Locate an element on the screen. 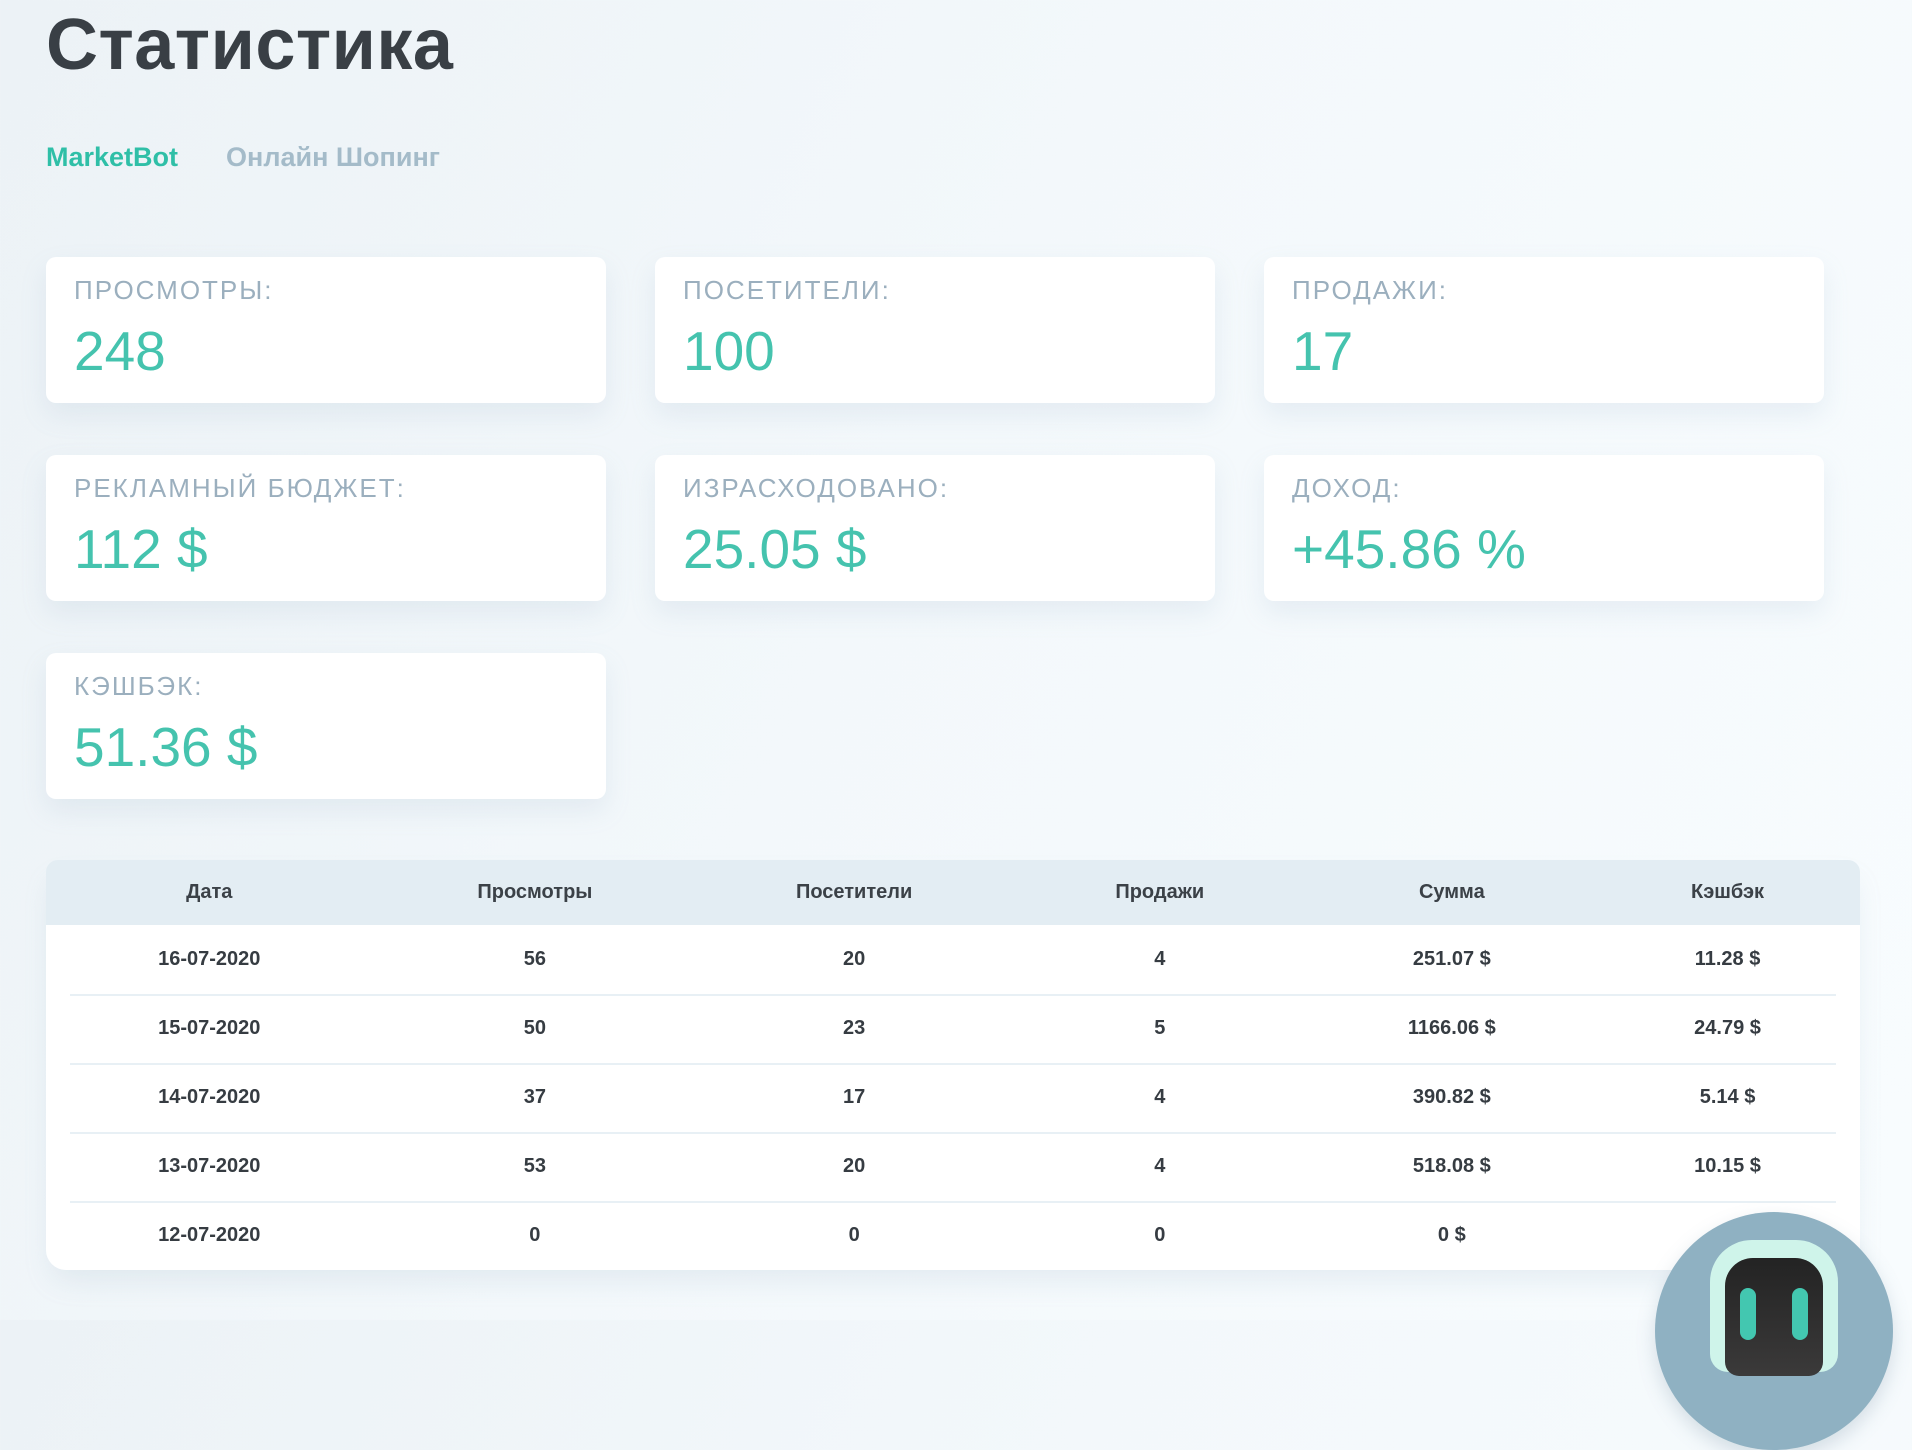 The image size is (1912, 1450). stat-card-label: ИЗРАСХОДОВАНО: is located at coordinates (816, 488).